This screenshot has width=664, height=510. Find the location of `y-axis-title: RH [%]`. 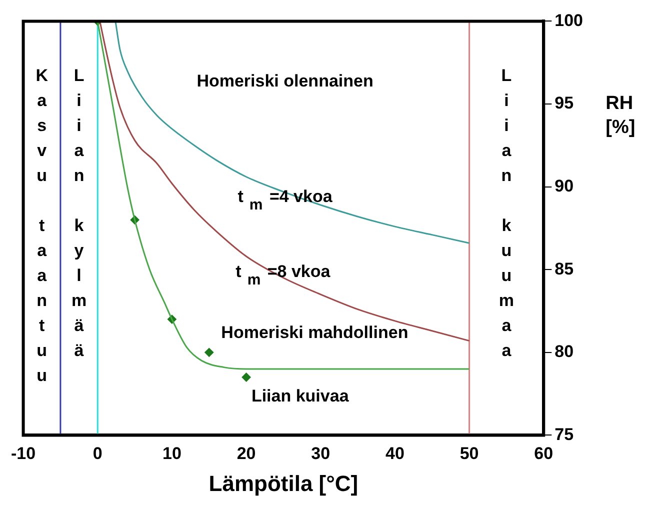

y-axis-title: RH [%] is located at coordinates (621, 115).